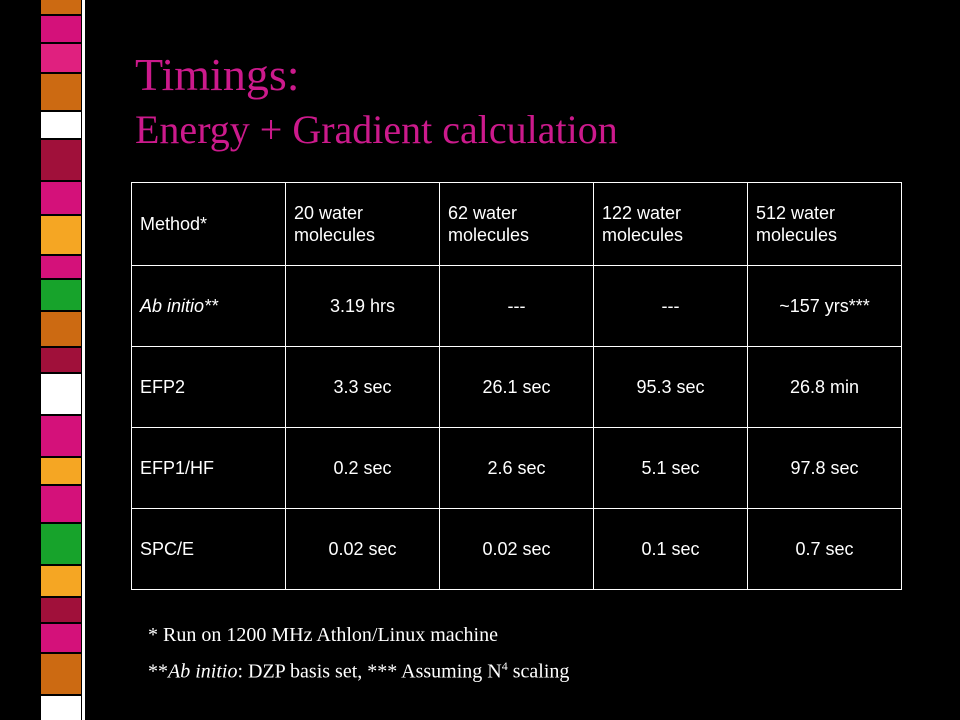 The width and height of the screenshot is (960, 720). I want to click on table-row: Ab initio** 3.19 hrs --- --- ~157 yrs***, so click(516, 306).